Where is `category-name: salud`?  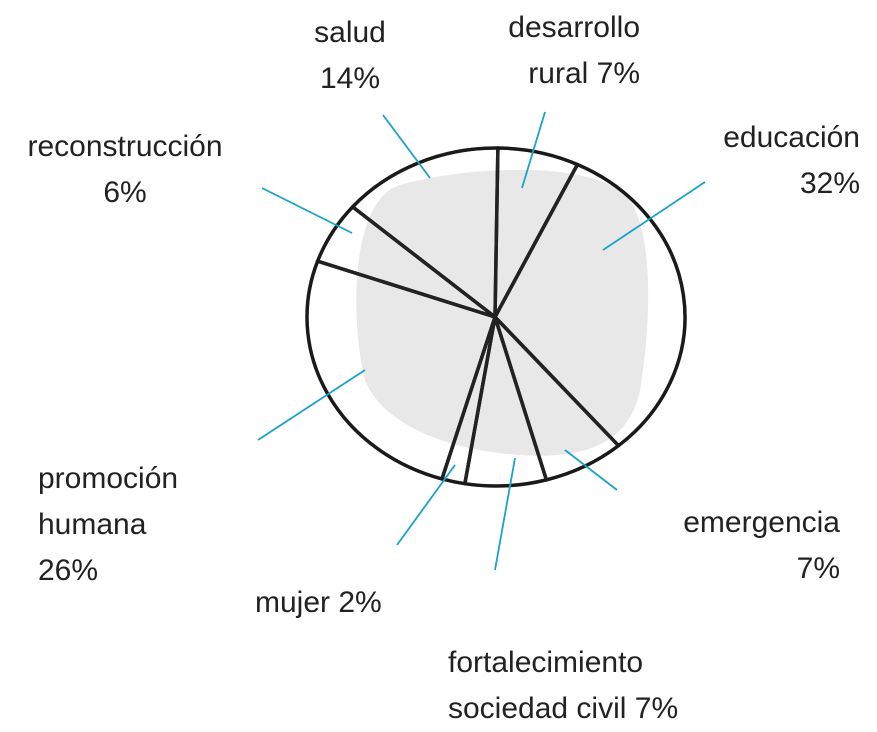 category-name: salud is located at coordinates (350, 32).